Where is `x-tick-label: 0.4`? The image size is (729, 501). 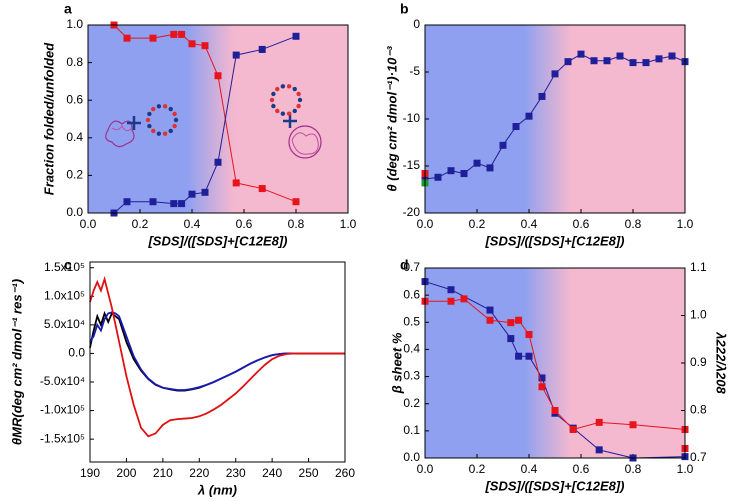 x-tick-label: 0.4 is located at coordinates (529, 224).